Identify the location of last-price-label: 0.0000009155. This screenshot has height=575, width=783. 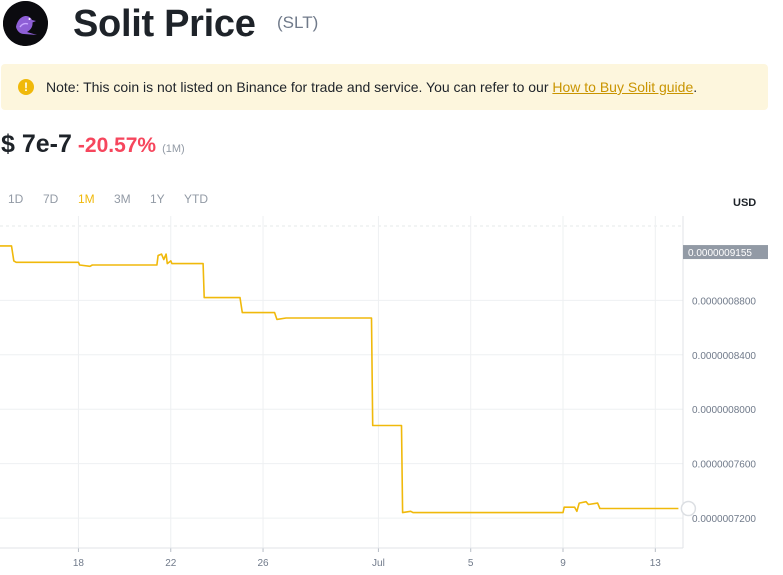
(720, 253).